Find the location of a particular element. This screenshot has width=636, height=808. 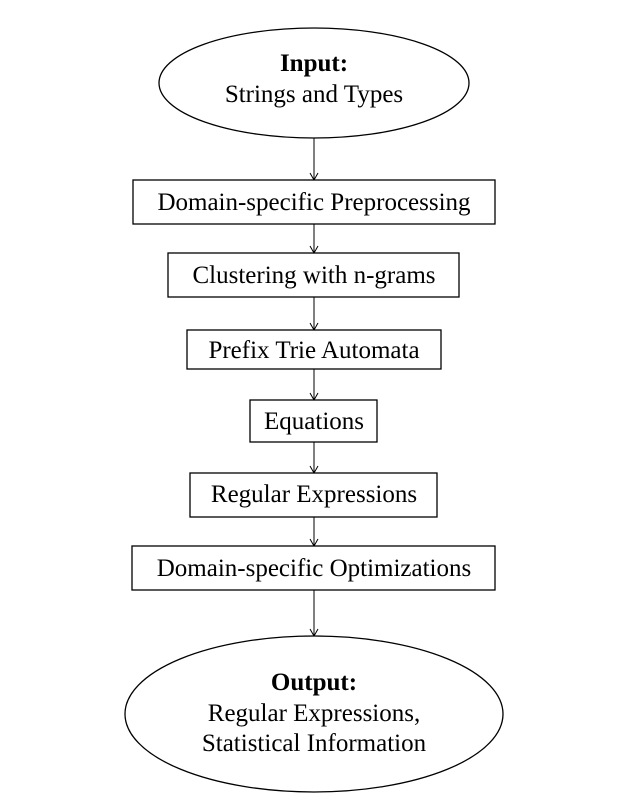

output-line-2: Statistical Information is located at coordinates (314, 743).